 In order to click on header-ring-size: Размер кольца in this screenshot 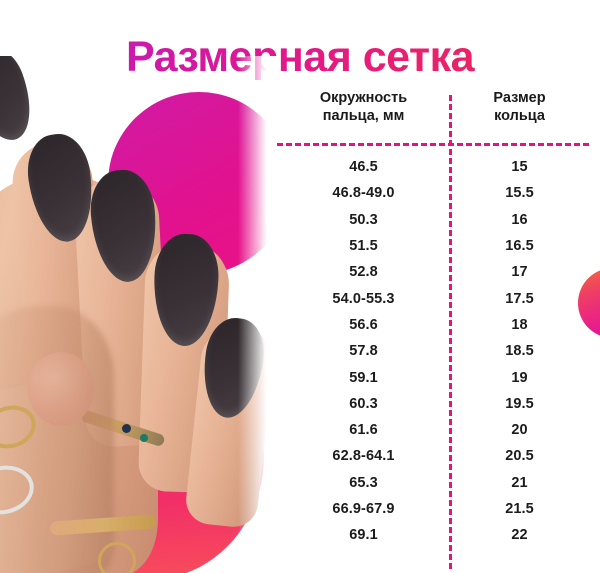, I will do `click(519, 107)`.